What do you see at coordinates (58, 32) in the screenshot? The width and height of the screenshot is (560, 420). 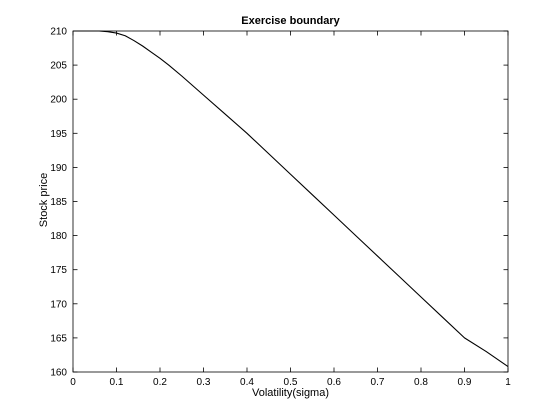 I see `y-tick-label: 210` at bounding box center [58, 32].